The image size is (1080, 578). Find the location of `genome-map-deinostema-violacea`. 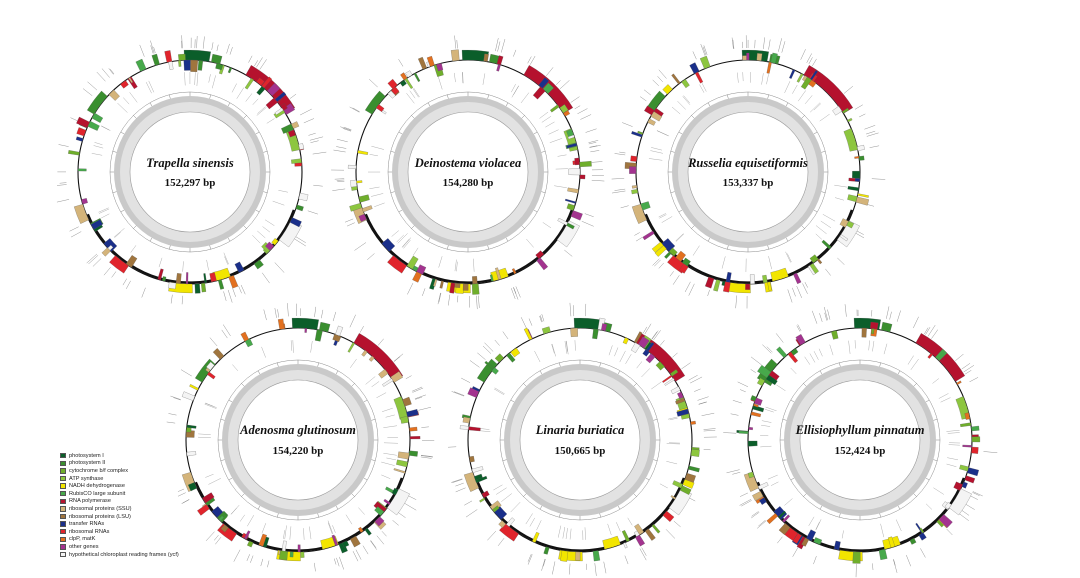

genome-map-deinostema-violacea is located at coordinates (468, 172).